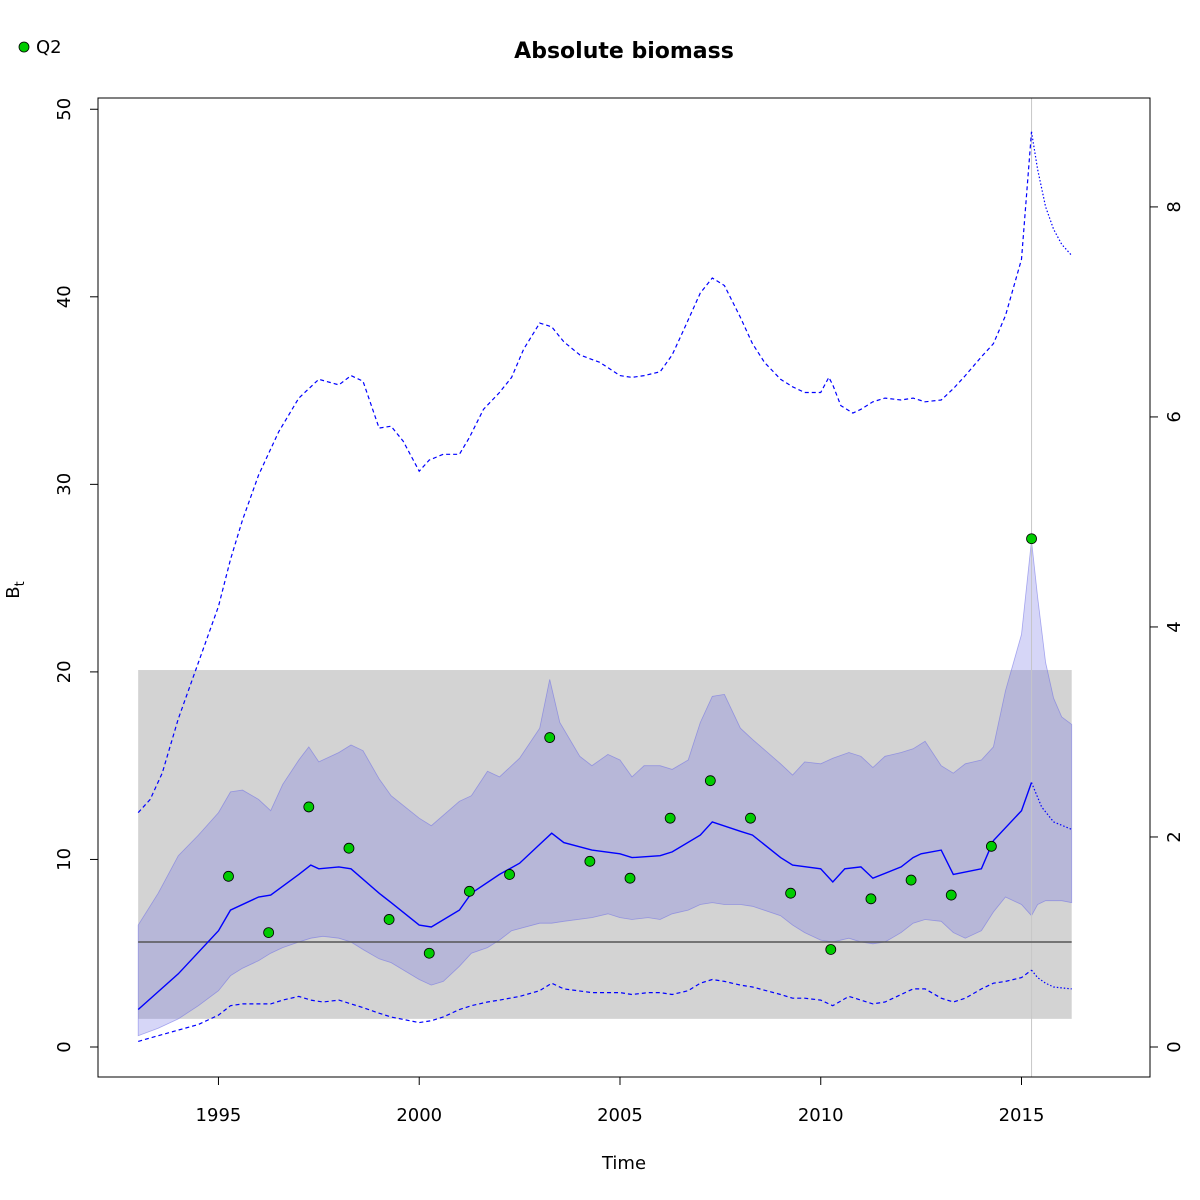 The height and width of the screenshot is (1200, 1200). Describe the element at coordinates (1174, 836) in the screenshot. I see `y2-tick-label: 2` at that location.